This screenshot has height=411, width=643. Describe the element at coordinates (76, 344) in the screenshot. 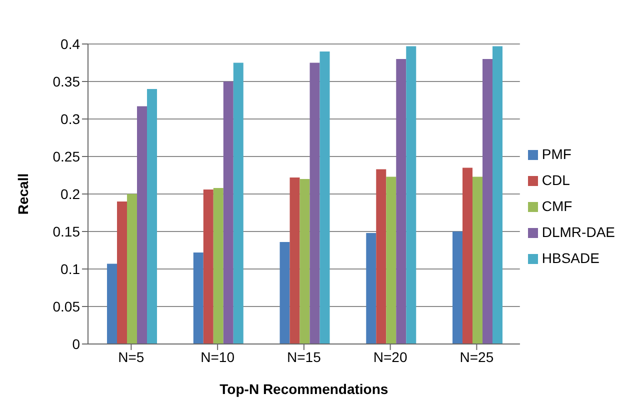

I see `y-tick-label: 0` at that location.